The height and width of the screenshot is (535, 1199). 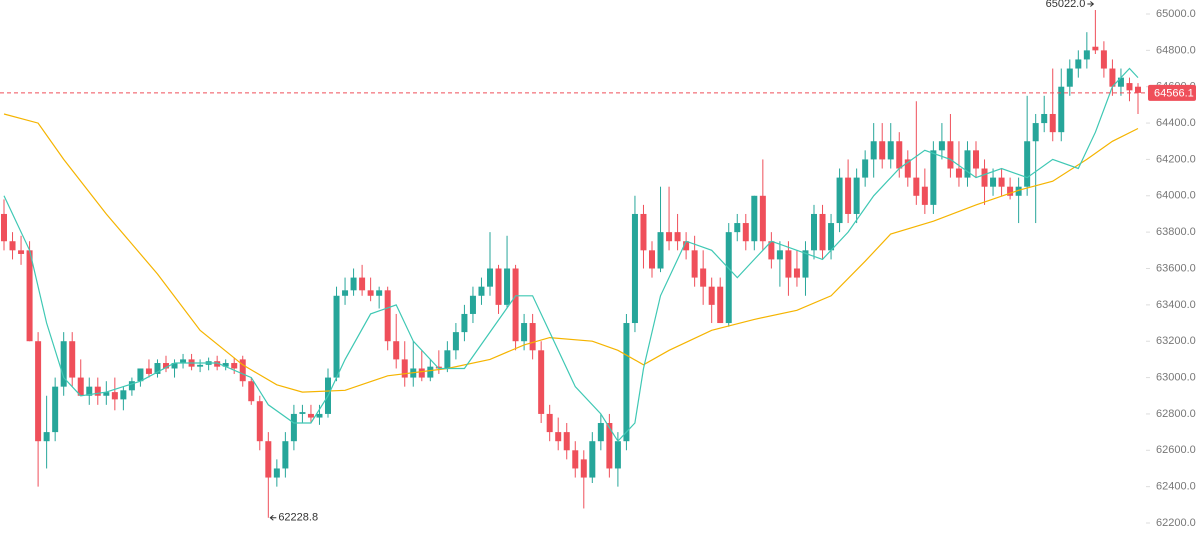 I want to click on y-tick-label: 64000.0, so click(x=1176, y=196).